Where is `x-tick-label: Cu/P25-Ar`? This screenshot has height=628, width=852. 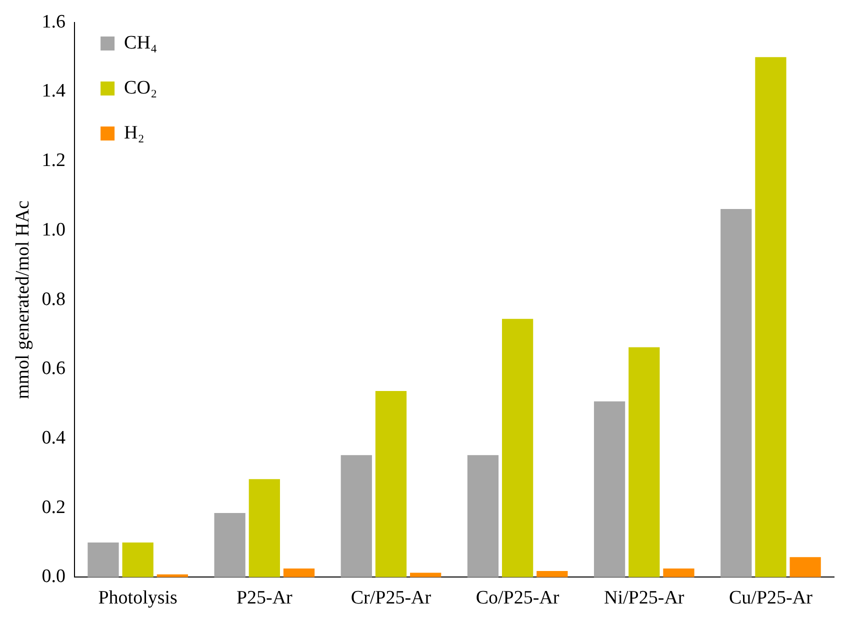
x-tick-label: Cu/P25-Ar is located at coordinates (771, 598).